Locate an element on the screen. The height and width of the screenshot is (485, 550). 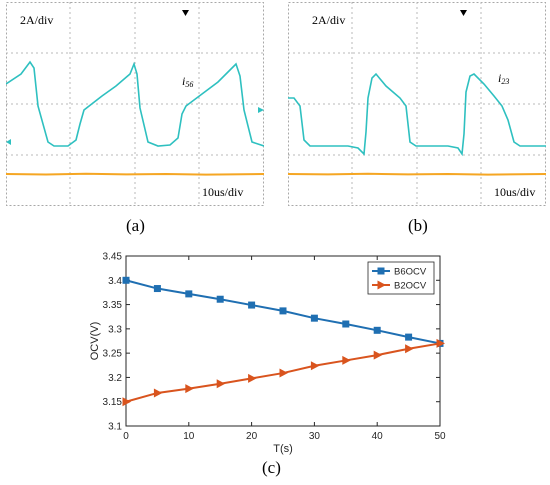
y-tick-label: 3.35 is located at coordinates (113, 305).